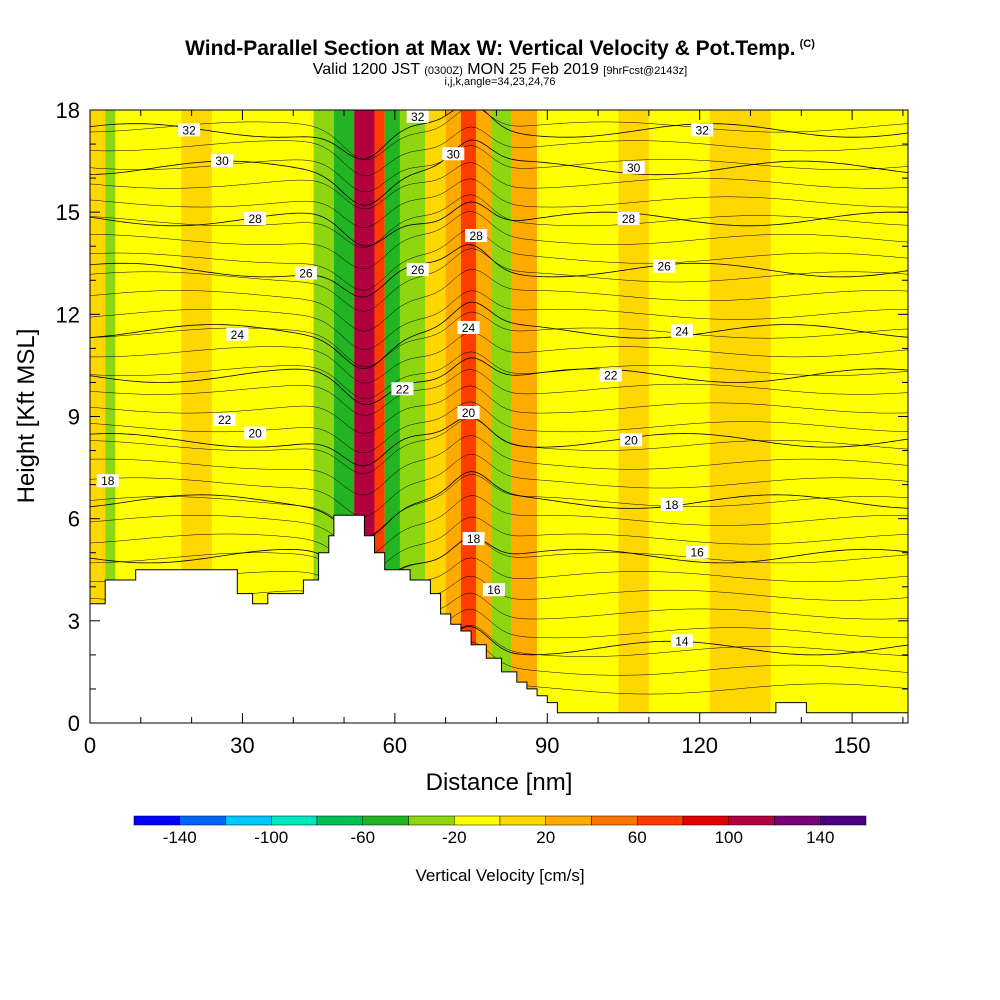 The height and width of the screenshot is (1000, 1000). I want to click on y-tick-label: 6, so click(74, 519).